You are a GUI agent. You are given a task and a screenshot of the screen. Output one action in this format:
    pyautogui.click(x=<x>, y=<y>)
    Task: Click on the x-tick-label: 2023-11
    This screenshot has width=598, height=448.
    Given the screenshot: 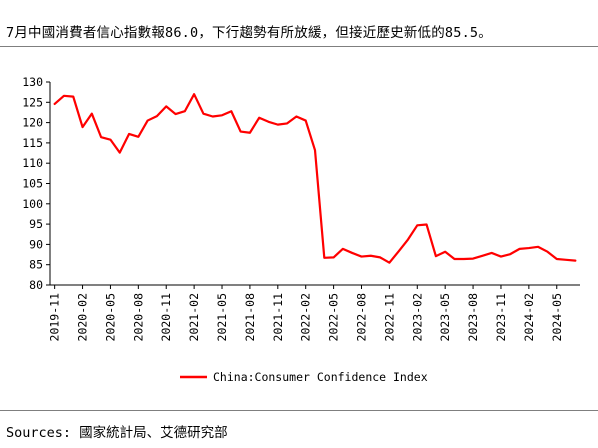 What is the action you would take?
    pyautogui.click(x=501, y=317)
    